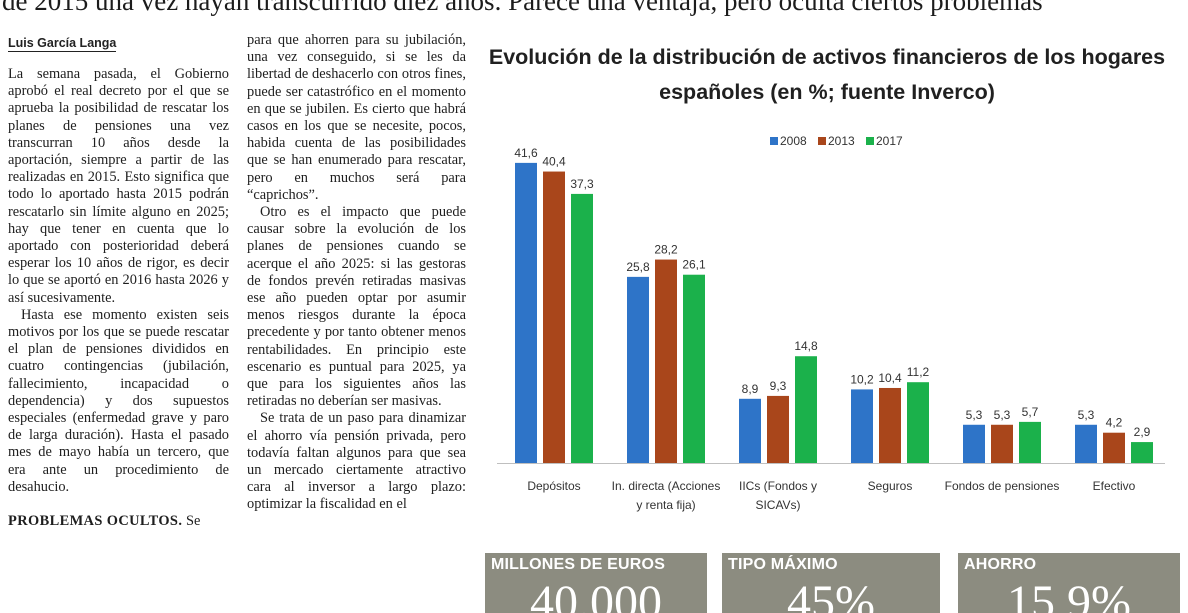 The width and height of the screenshot is (1188, 613). Describe the element at coordinates (1000, 564) in the screenshot. I see `stat-box-label: AHORRO` at that location.